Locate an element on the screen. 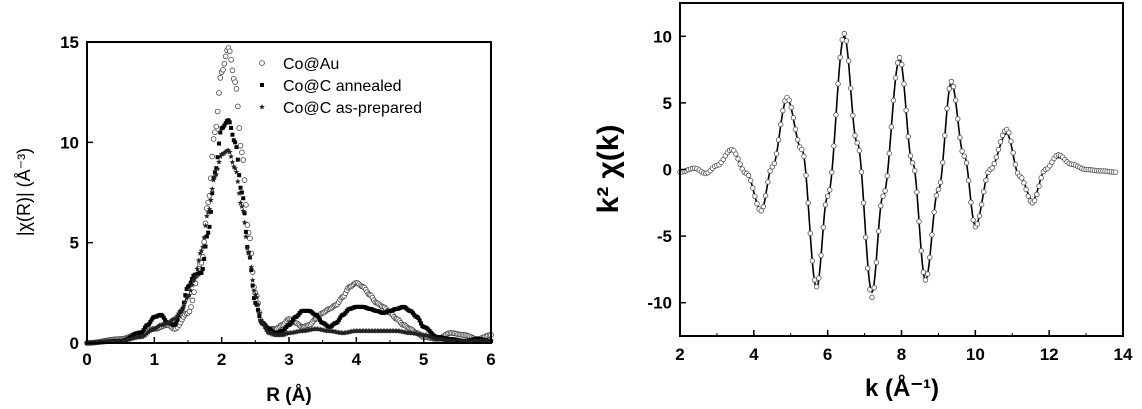 The image size is (1142, 409). right-x-tick-label: 6 is located at coordinates (827, 354).